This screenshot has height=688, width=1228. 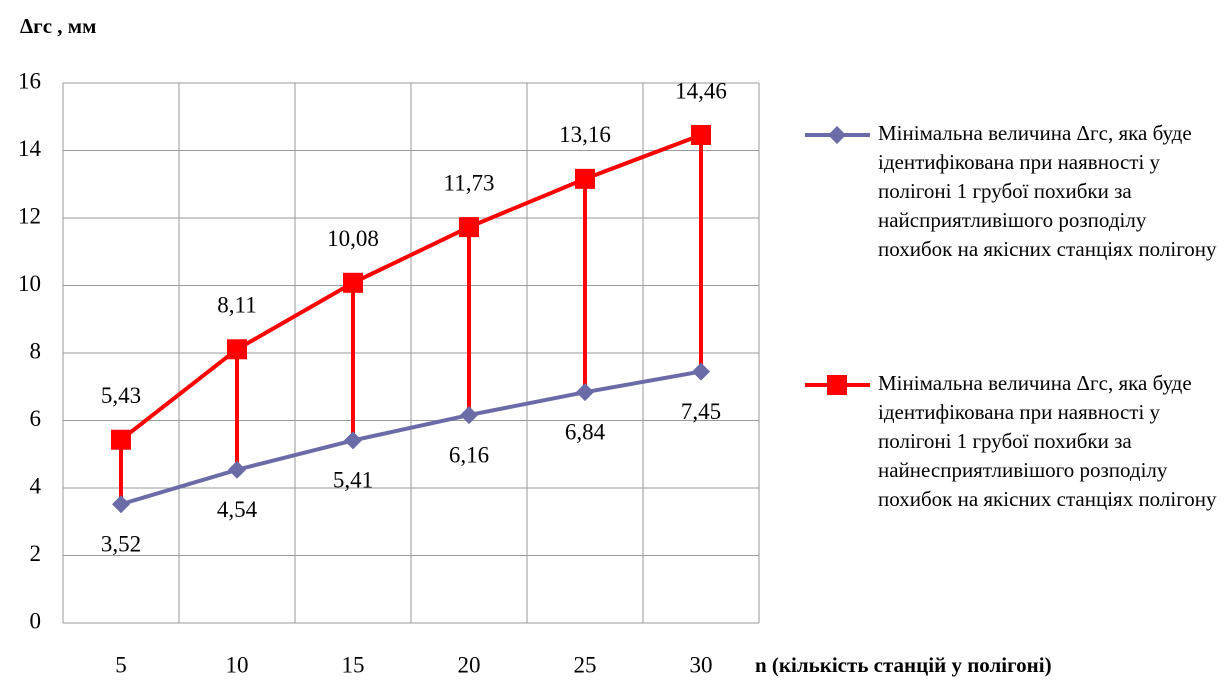 I want to click on x-tick-label: 15, so click(x=353, y=664).